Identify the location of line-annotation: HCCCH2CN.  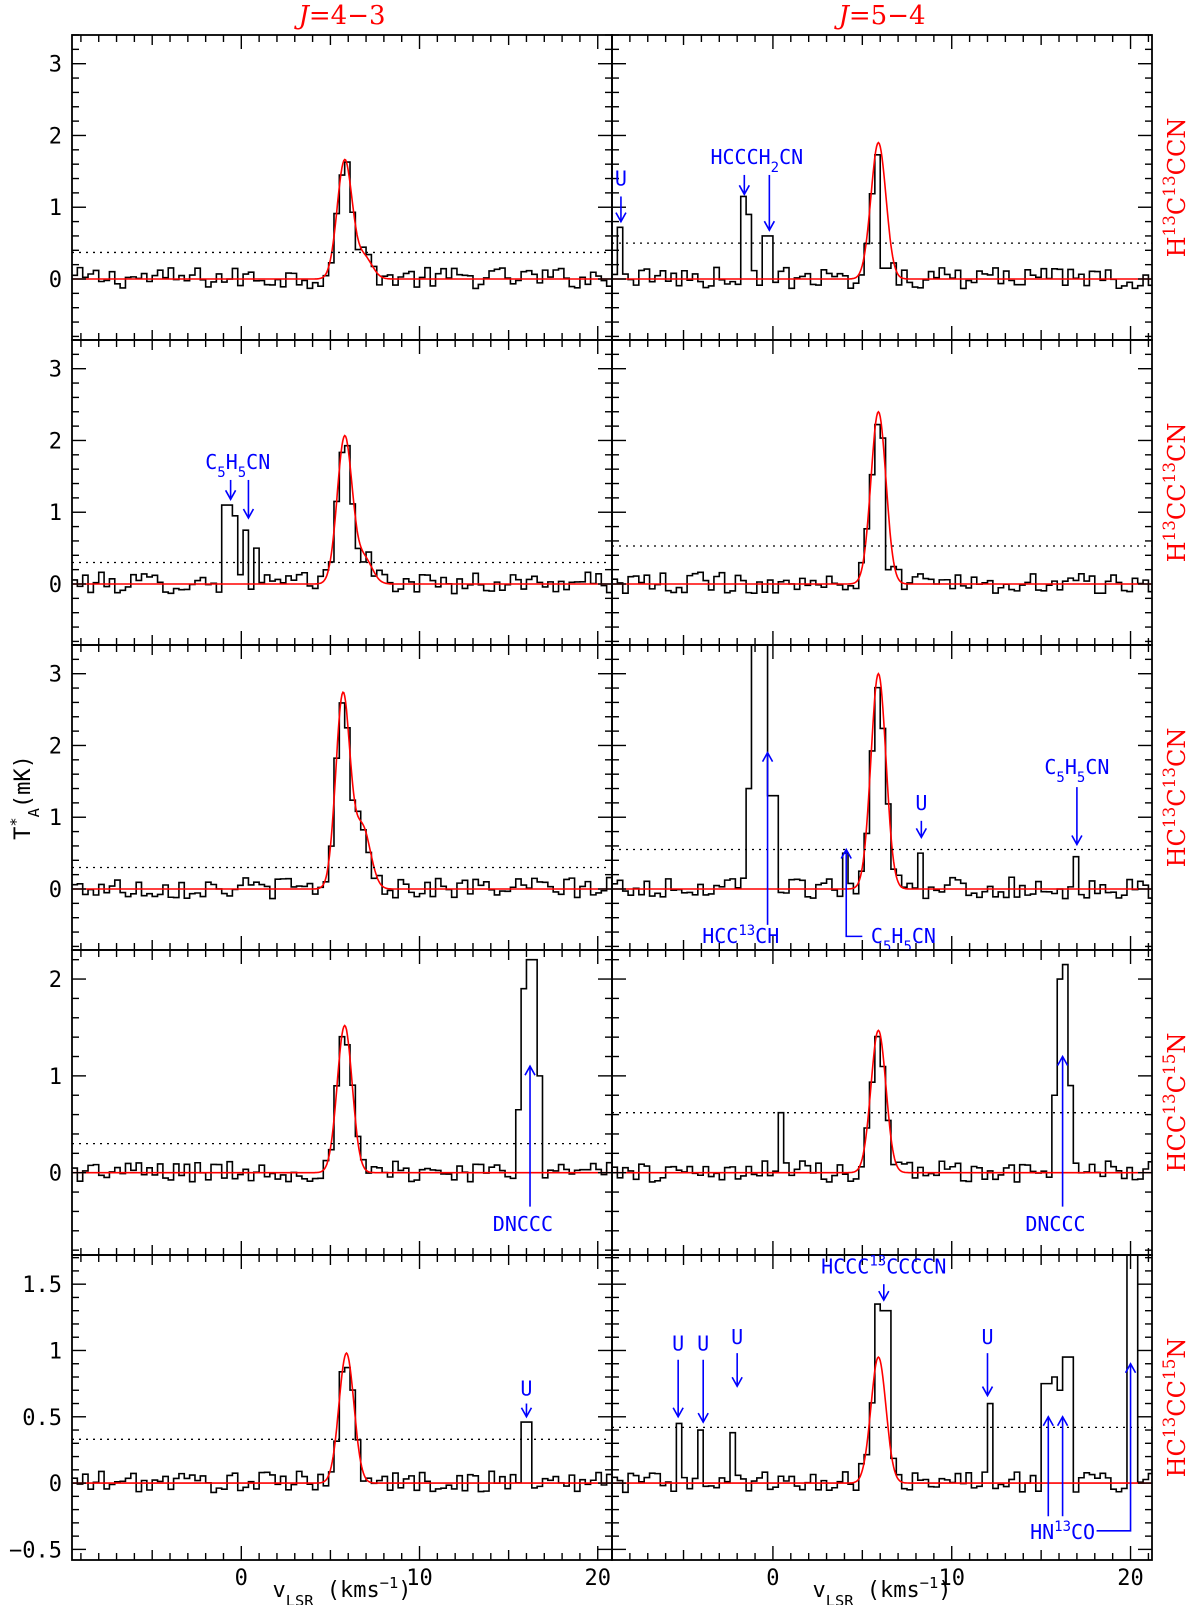
(756, 188).